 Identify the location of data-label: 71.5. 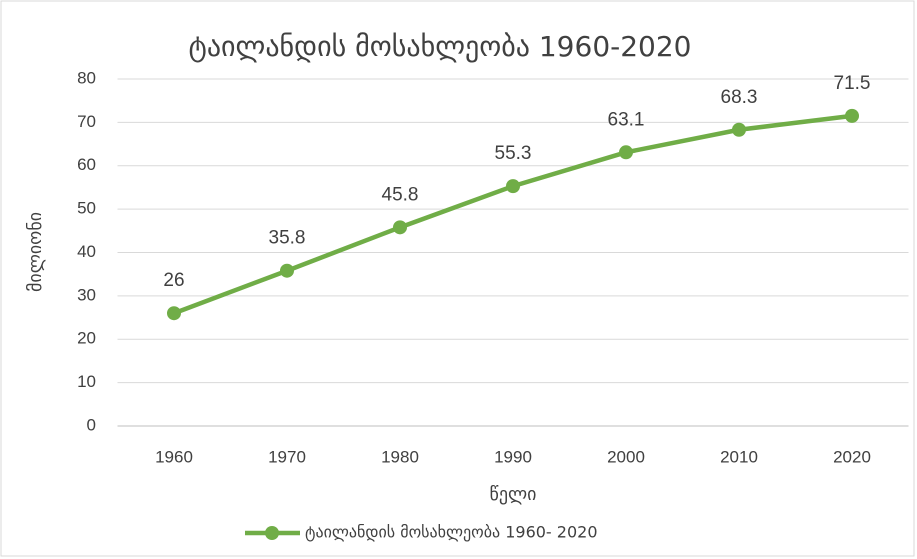
(852, 83).